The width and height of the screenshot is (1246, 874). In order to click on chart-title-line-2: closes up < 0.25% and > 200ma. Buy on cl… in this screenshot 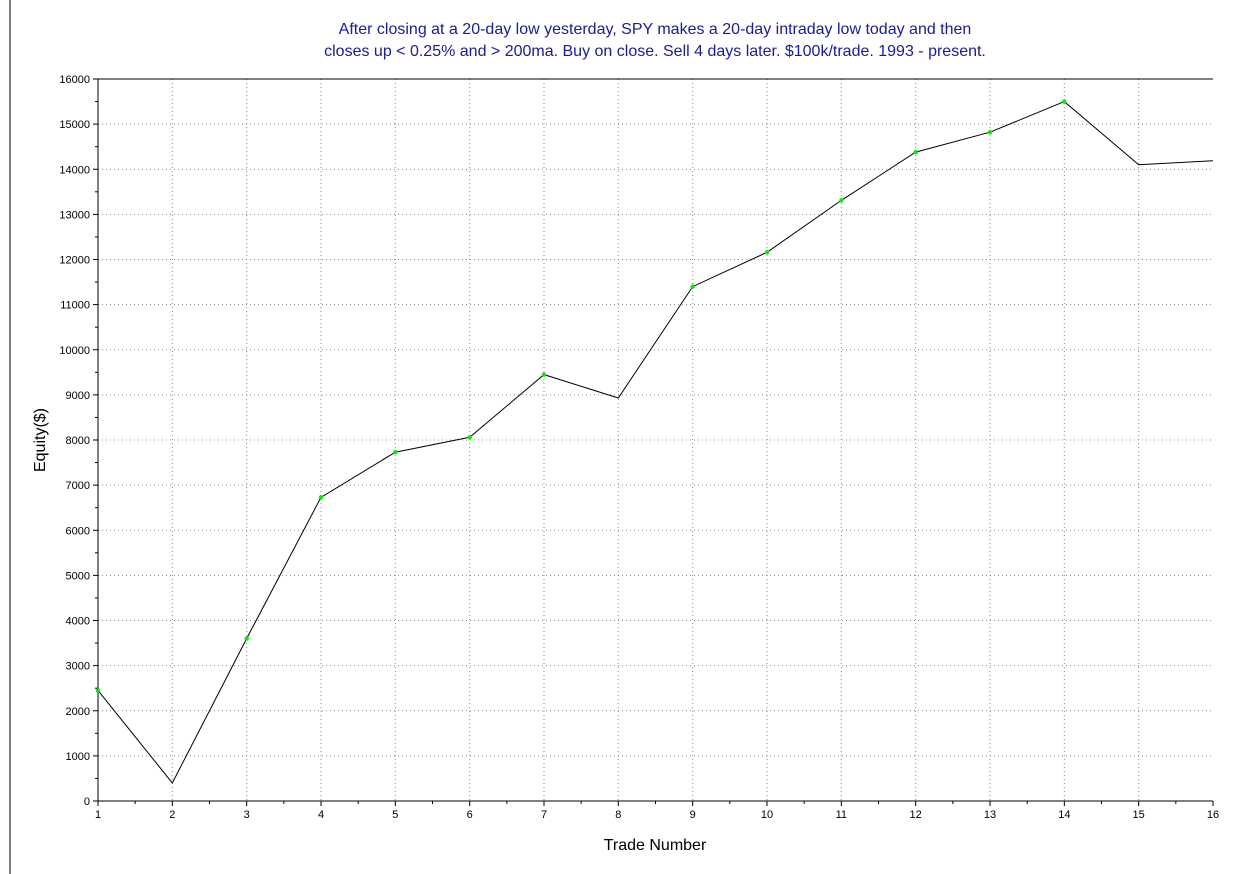, I will do `click(655, 51)`.